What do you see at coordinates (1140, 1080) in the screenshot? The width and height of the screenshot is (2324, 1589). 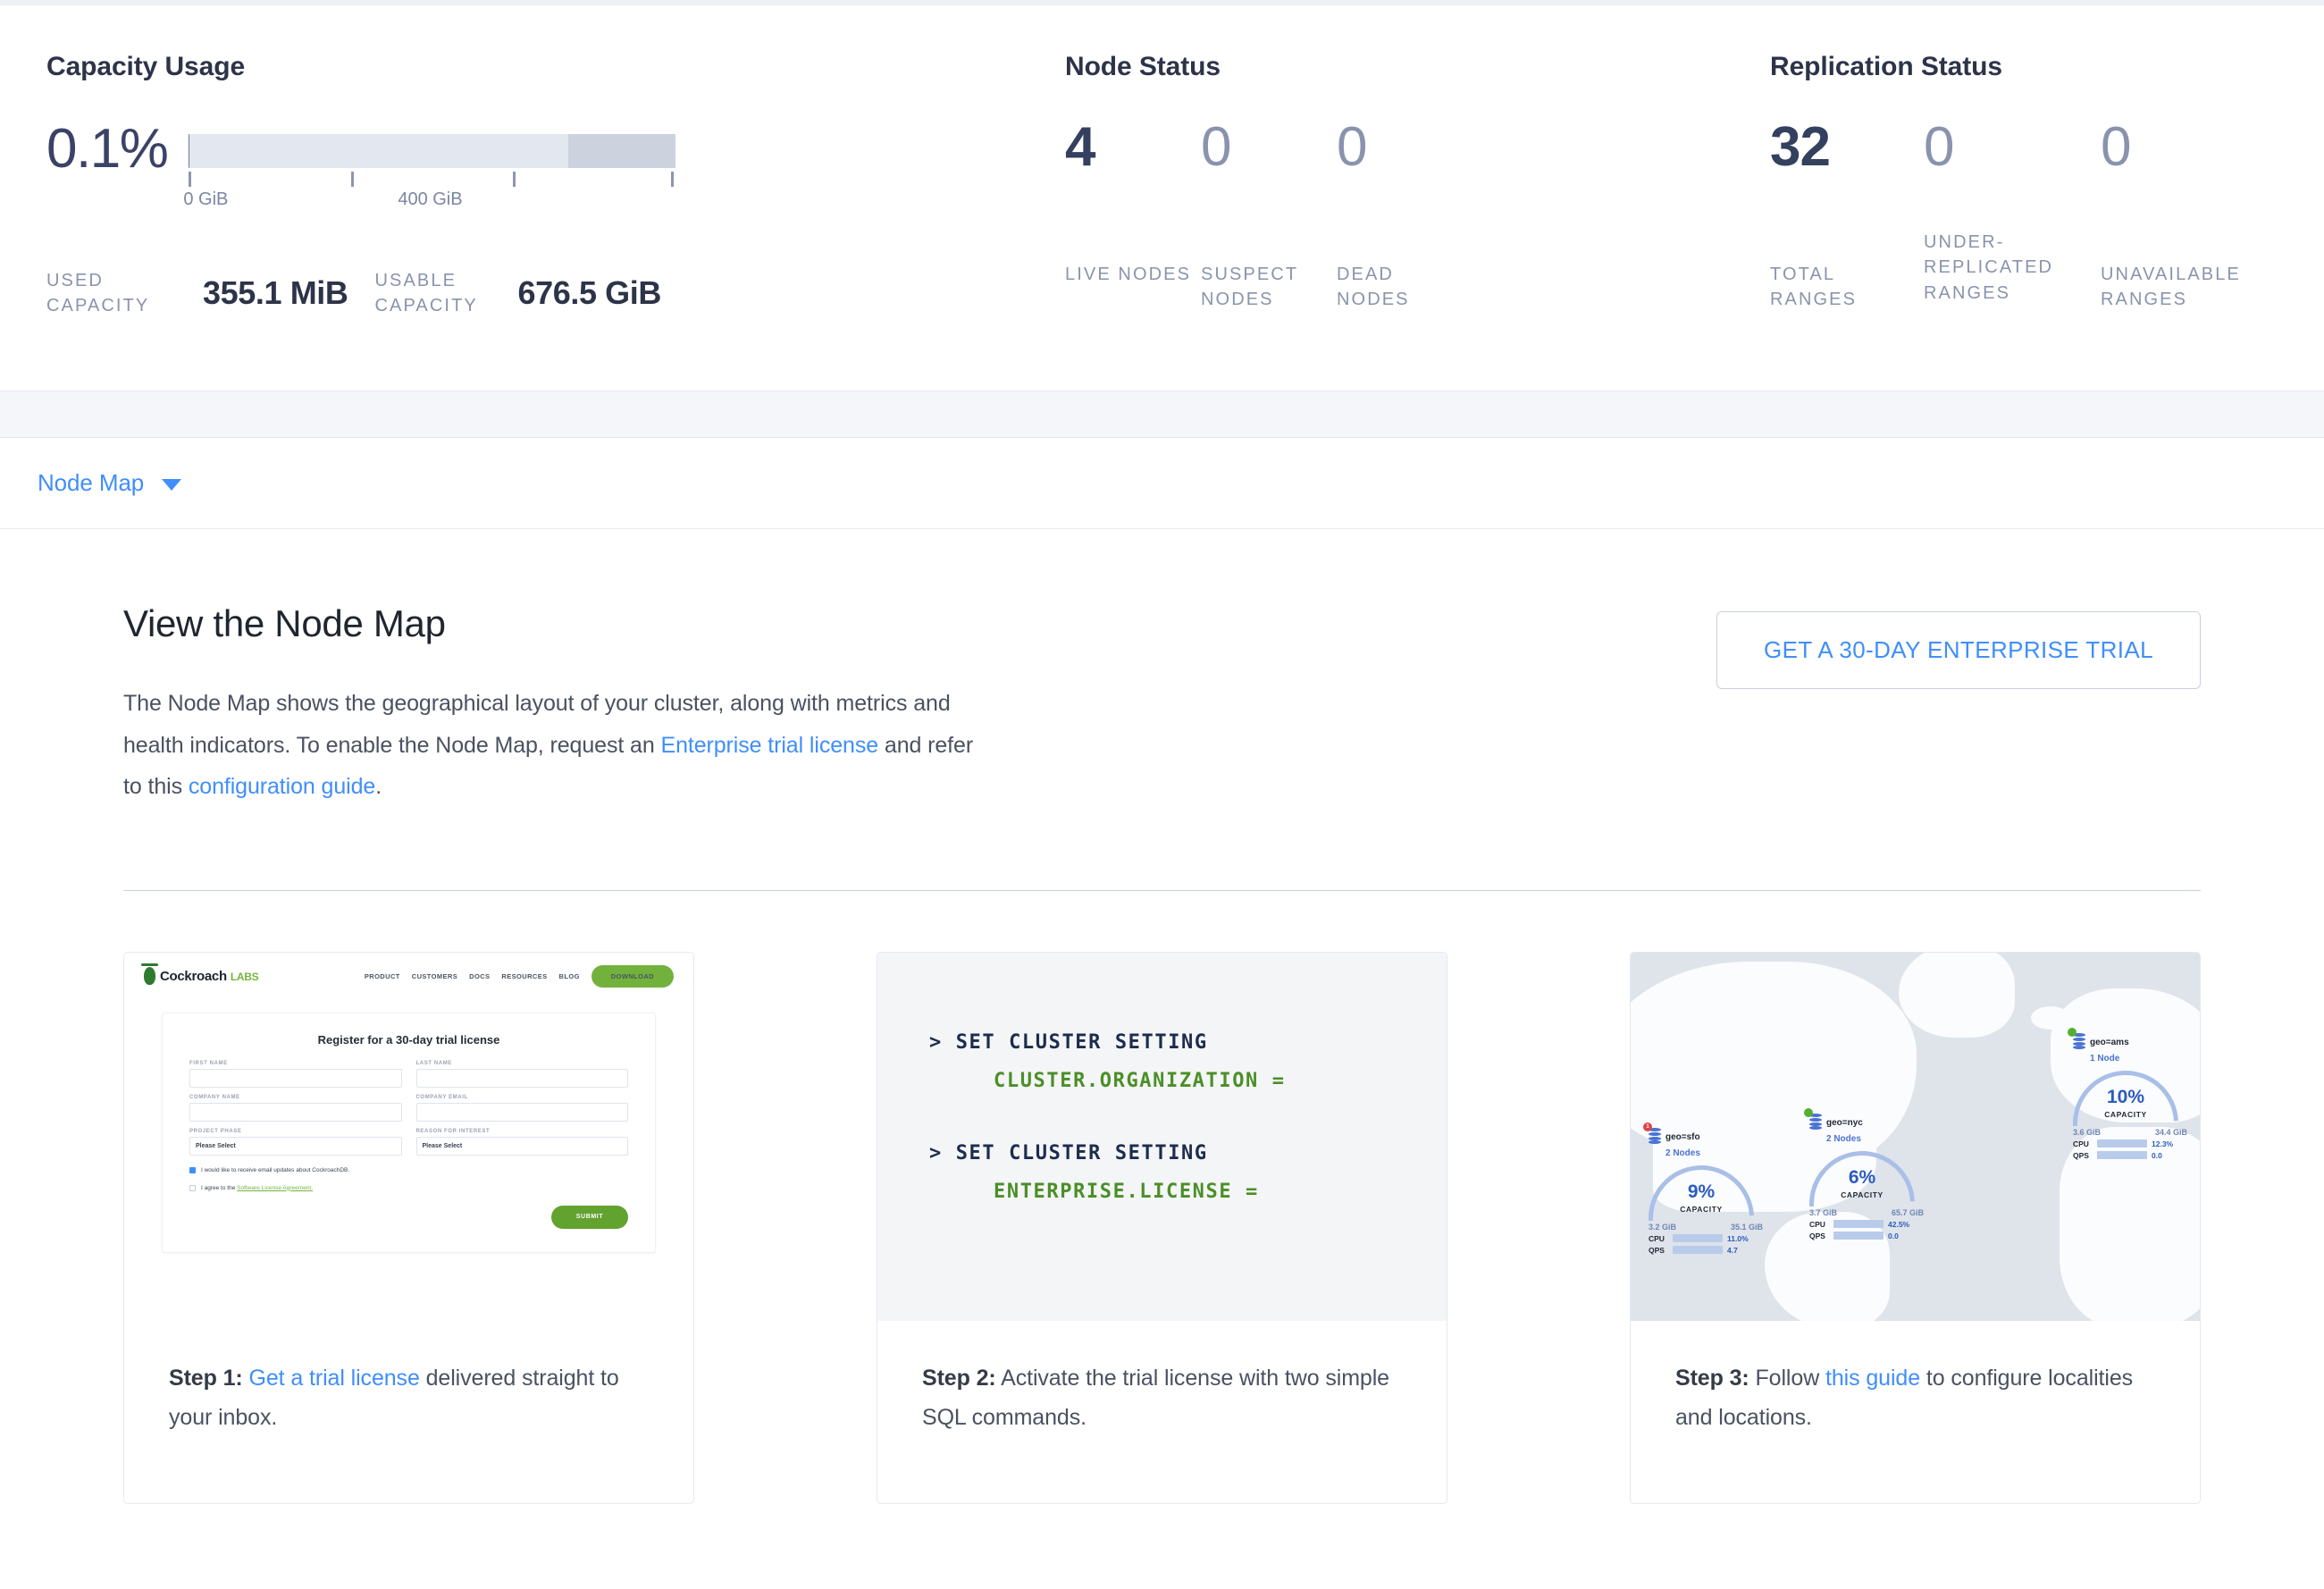 I see `code-line-2: CLUSTER.ORGANIZATION =` at bounding box center [1140, 1080].